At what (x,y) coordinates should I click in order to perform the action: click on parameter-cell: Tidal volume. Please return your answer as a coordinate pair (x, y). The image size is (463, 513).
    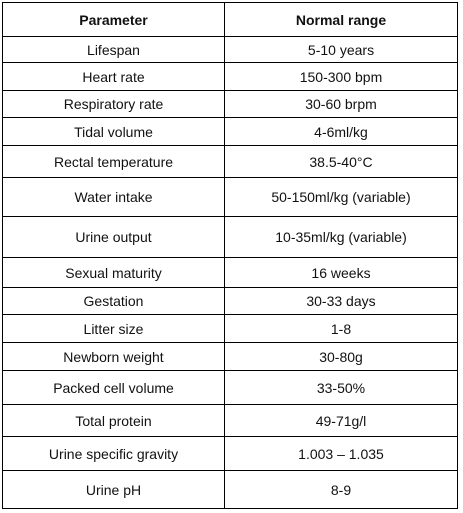
    Looking at the image, I should click on (113, 131).